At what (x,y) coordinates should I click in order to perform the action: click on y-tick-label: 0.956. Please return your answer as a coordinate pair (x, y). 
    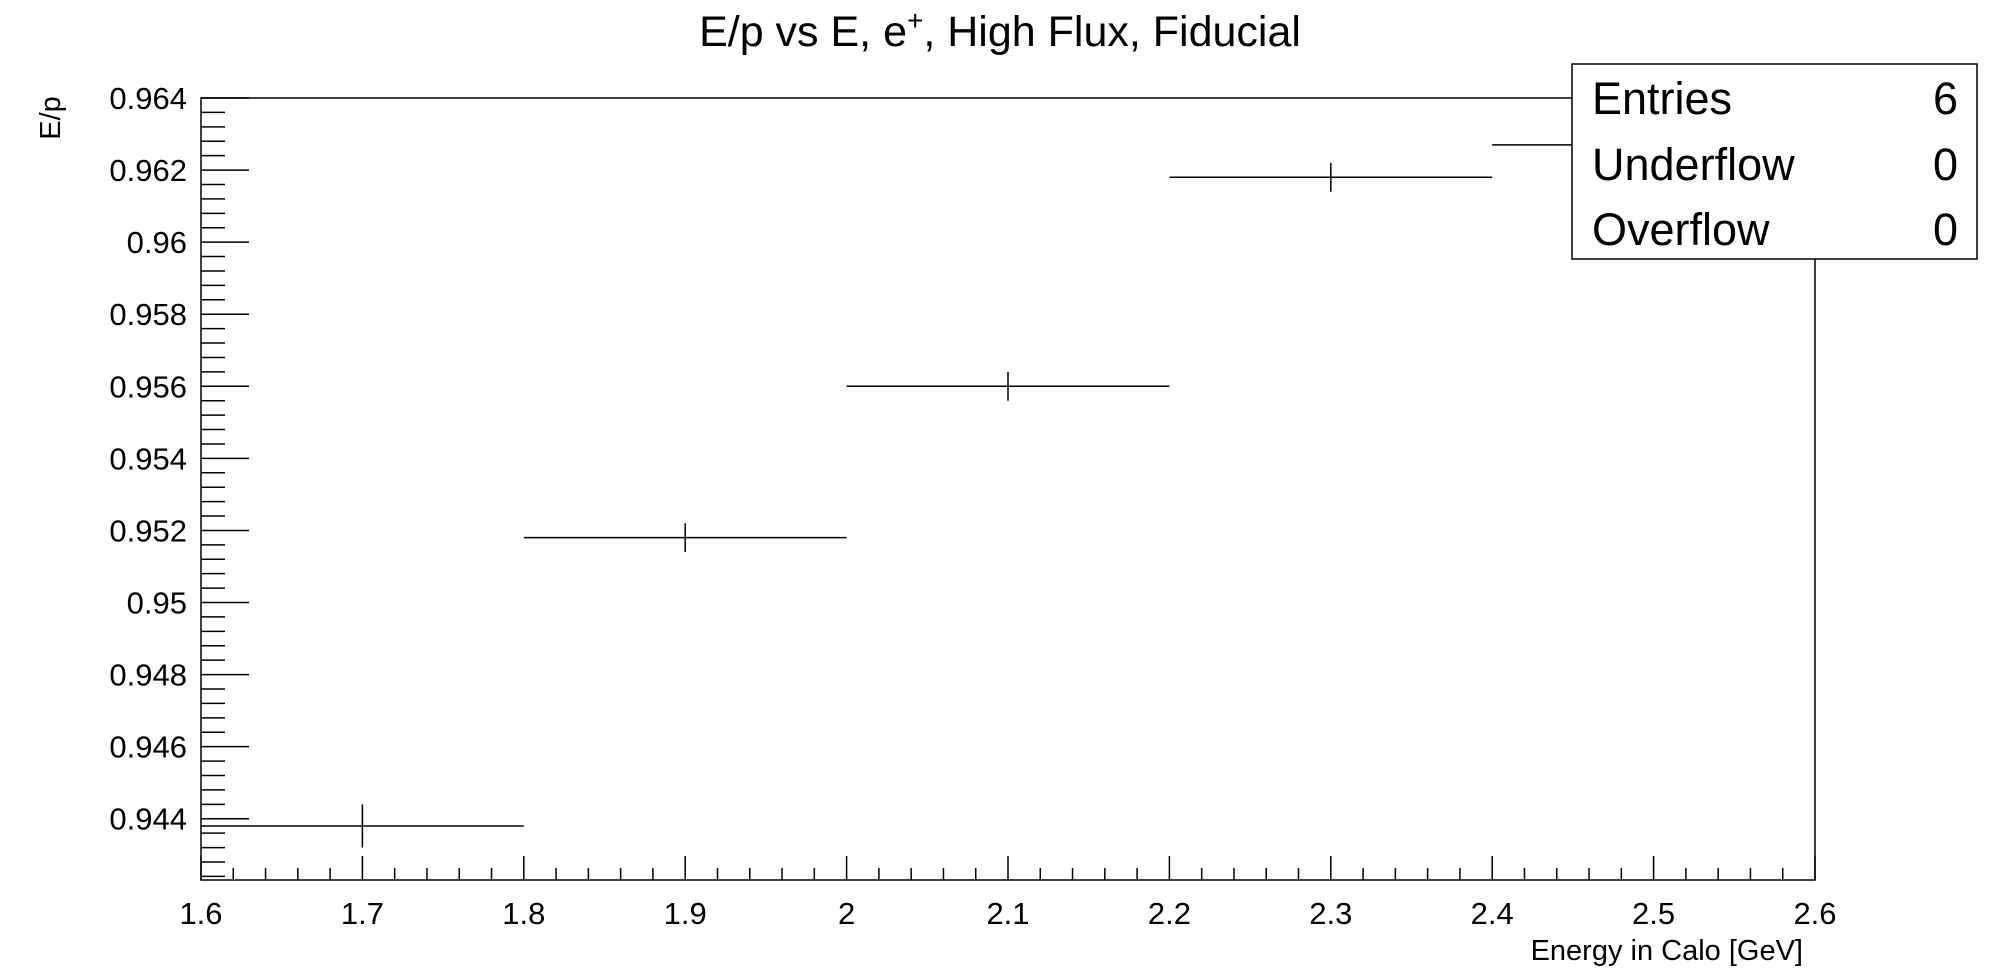
    Looking at the image, I should click on (148, 386).